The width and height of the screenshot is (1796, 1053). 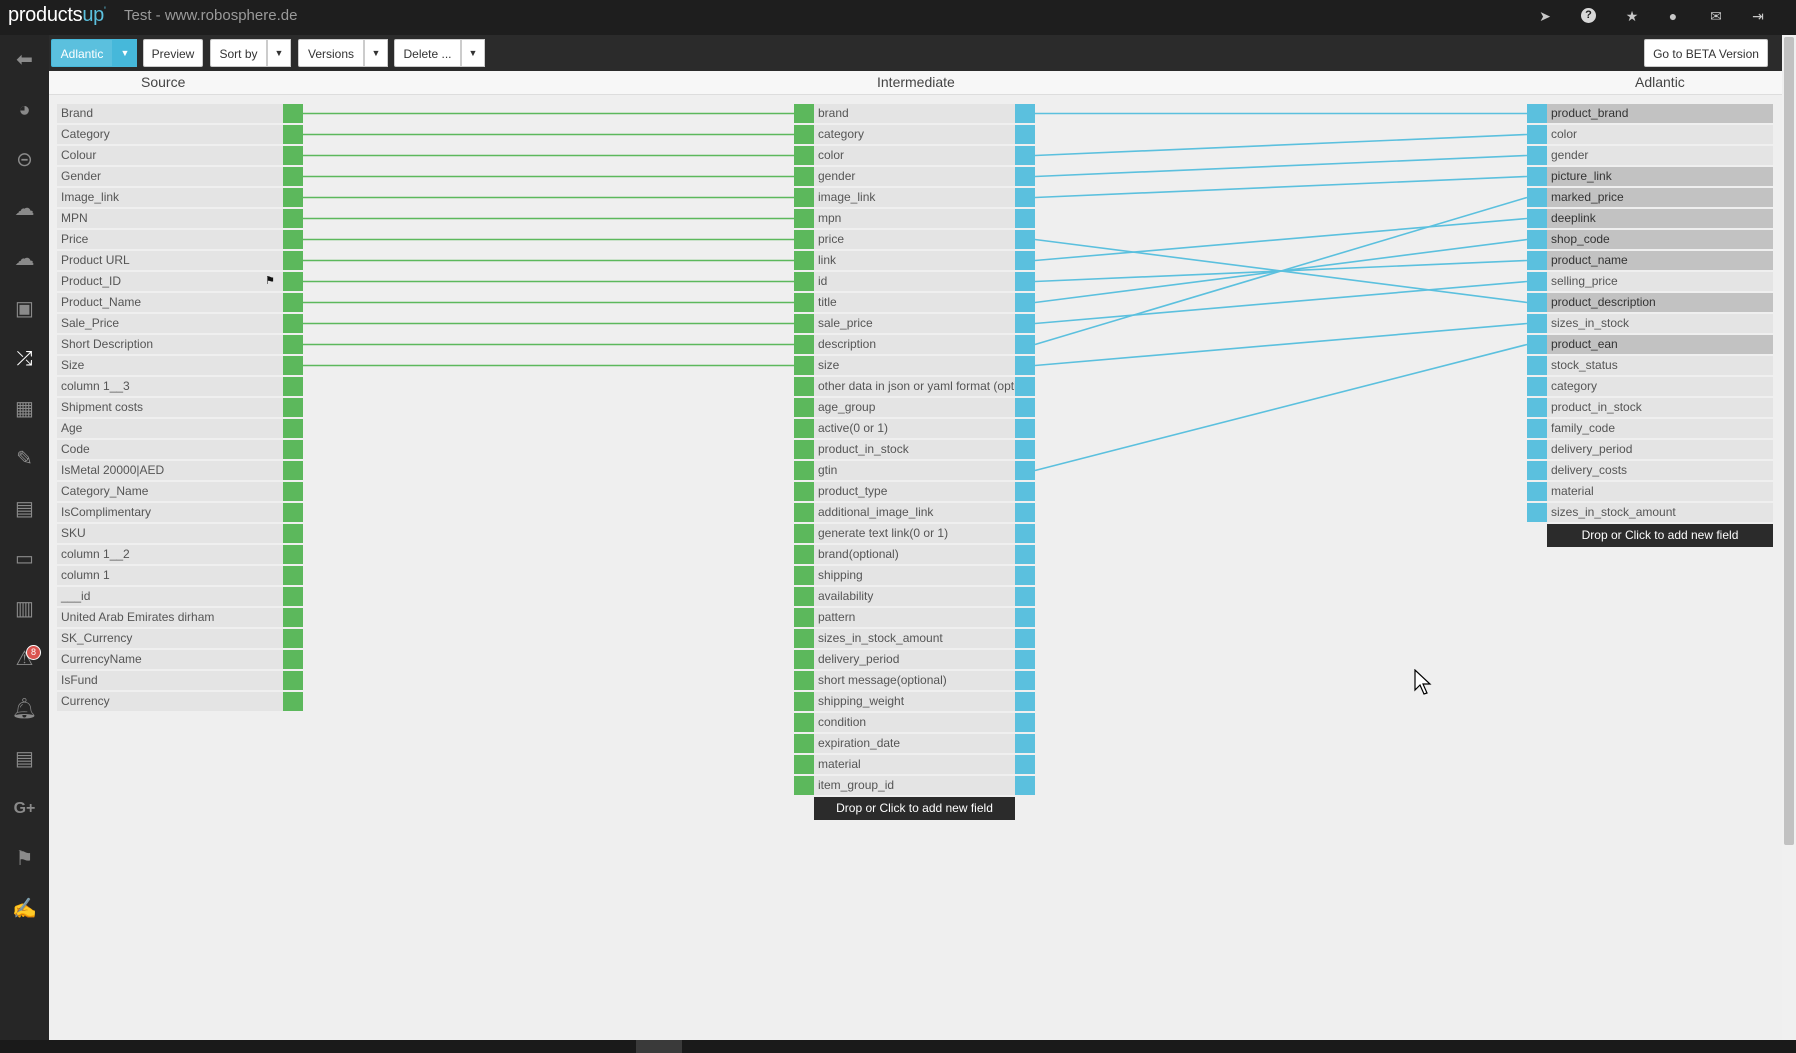 I want to click on bell-icon: 🔔︎, so click(x=24, y=709).